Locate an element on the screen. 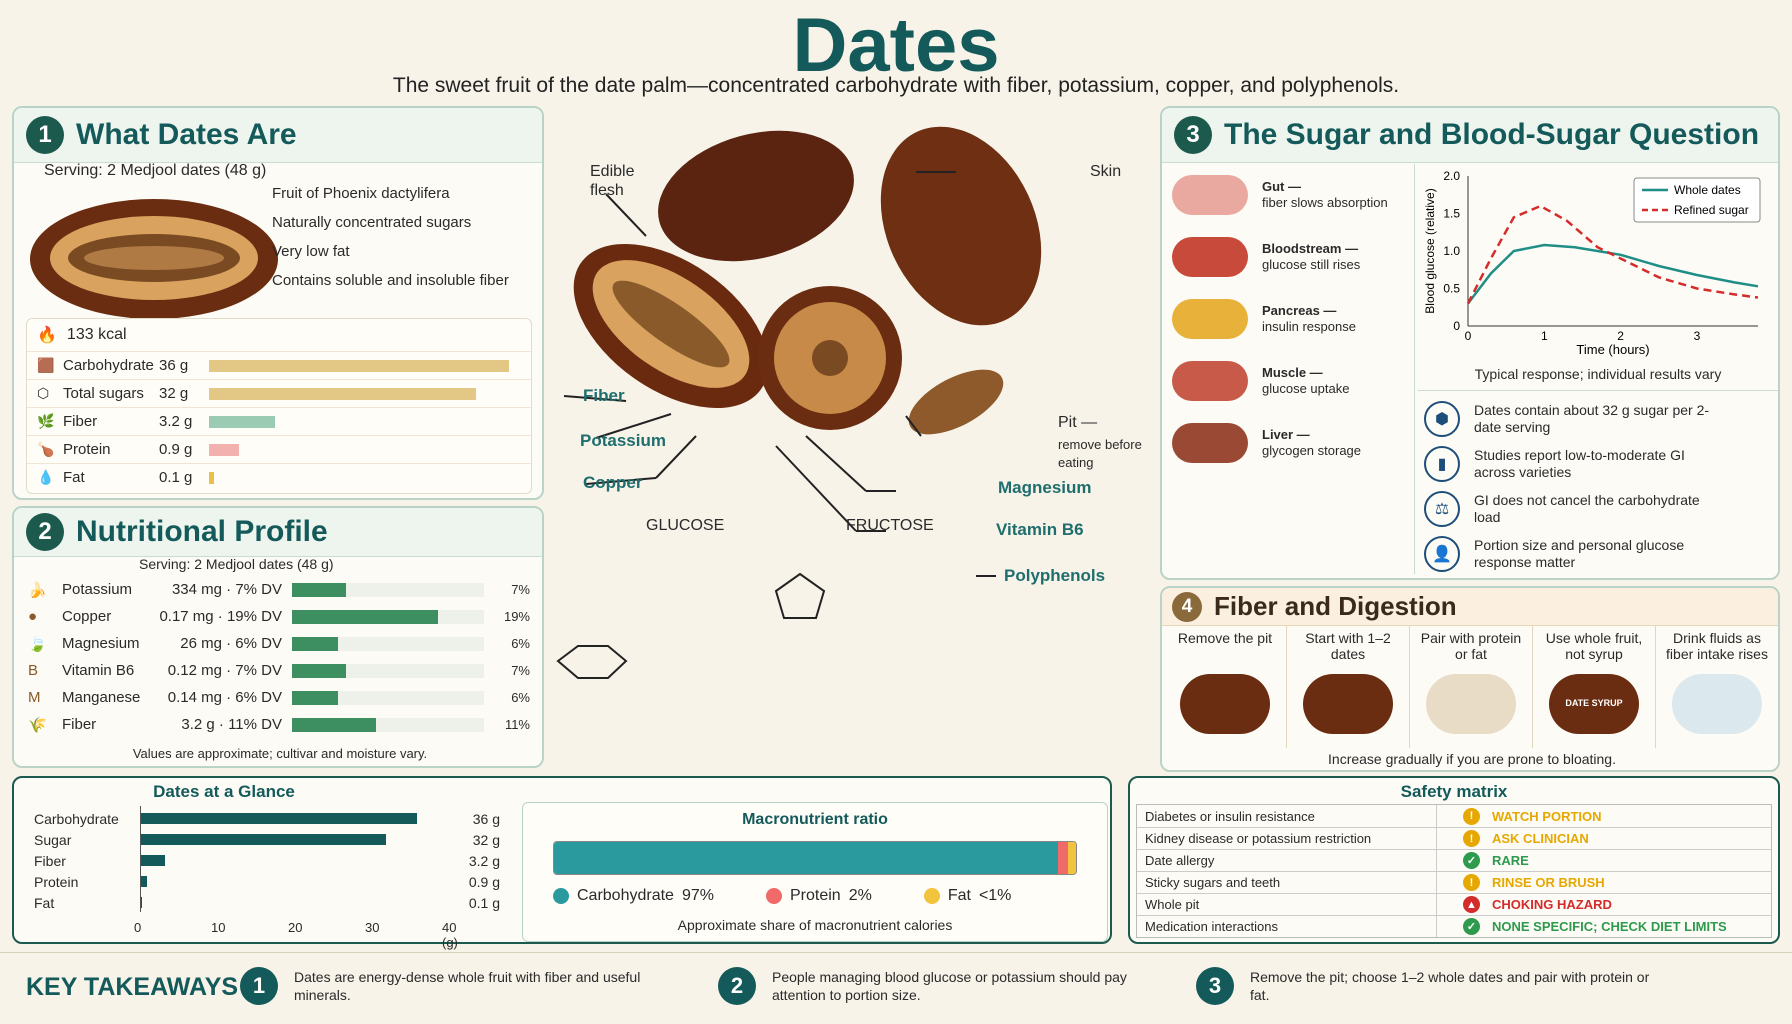 This screenshot has height=1024, width=1792. safety-row: Sticky sugars and teeth! RINSE OR BRUSH is located at coordinates (1454, 882).